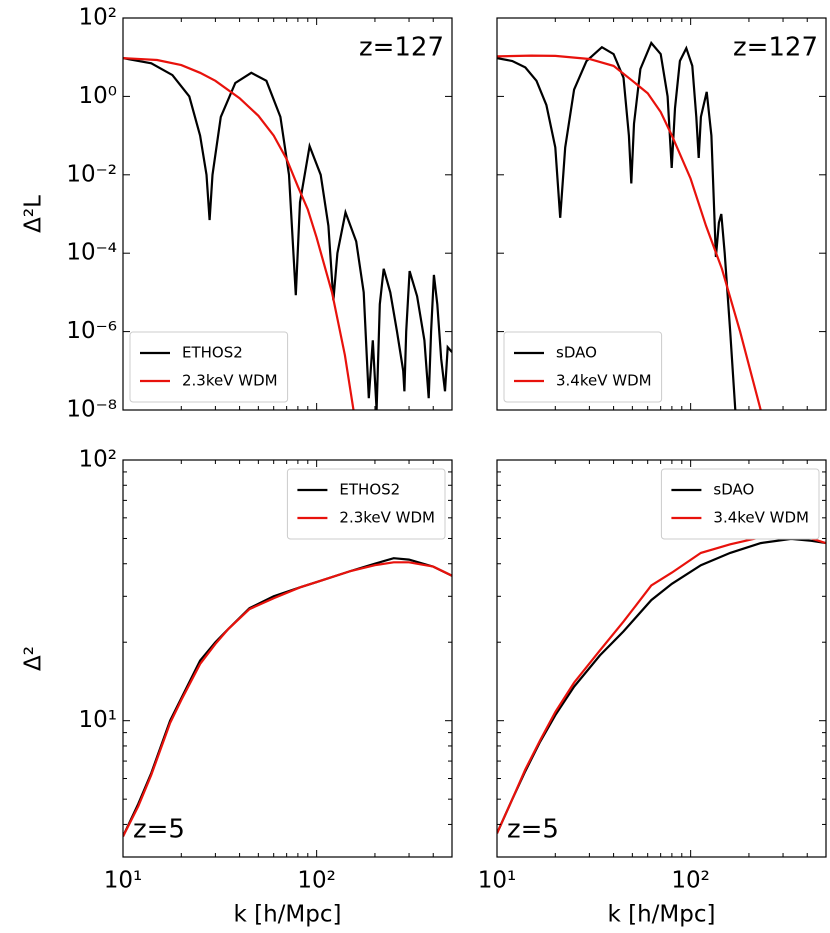 This screenshot has height=933, width=830. Describe the element at coordinates (98, 720) in the screenshot. I see `y-tick-label: 10¹` at that location.